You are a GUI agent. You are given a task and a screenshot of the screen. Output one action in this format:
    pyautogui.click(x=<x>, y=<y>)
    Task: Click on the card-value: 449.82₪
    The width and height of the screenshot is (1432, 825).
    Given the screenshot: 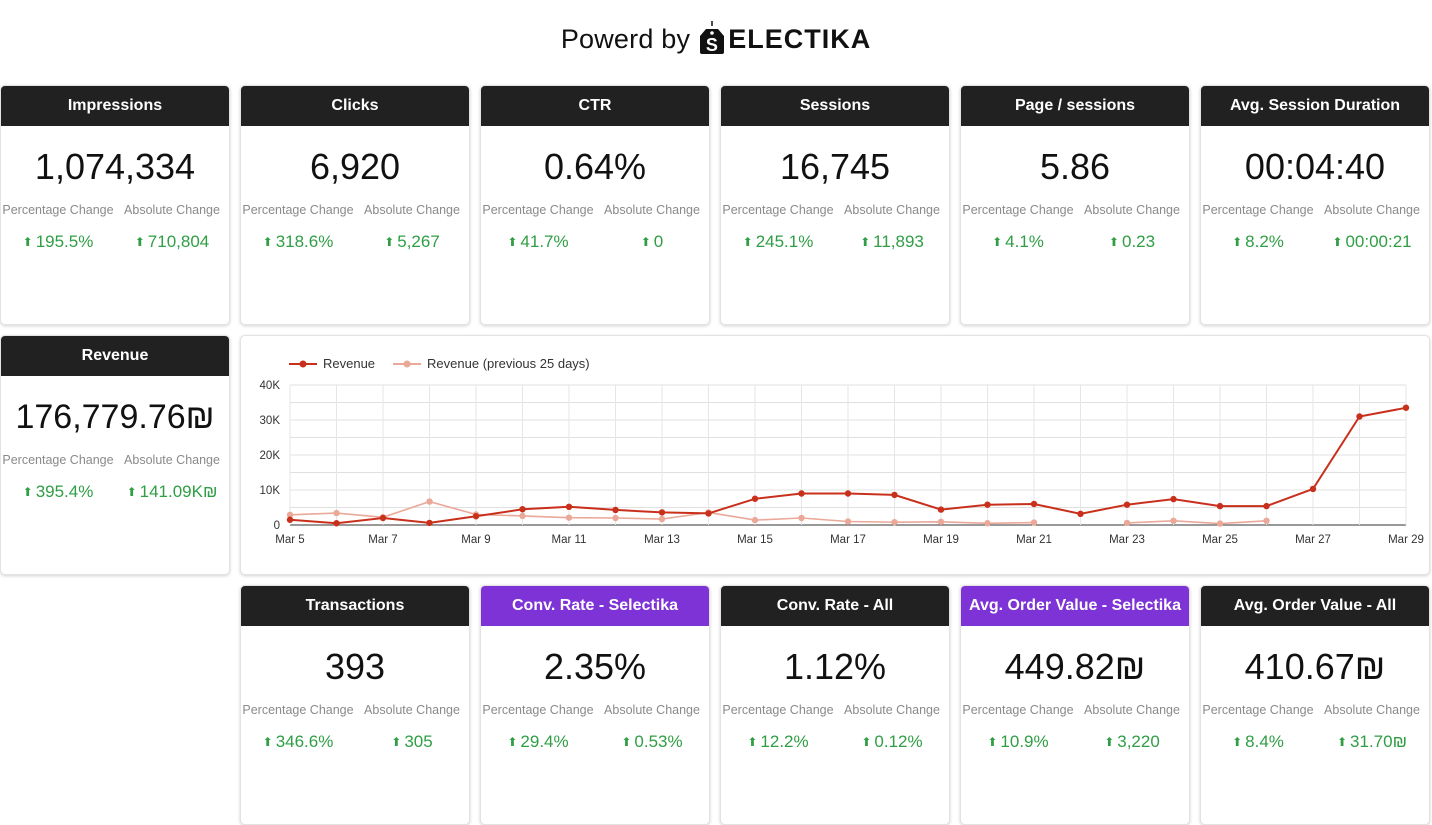 What is the action you would take?
    pyautogui.click(x=1075, y=666)
    